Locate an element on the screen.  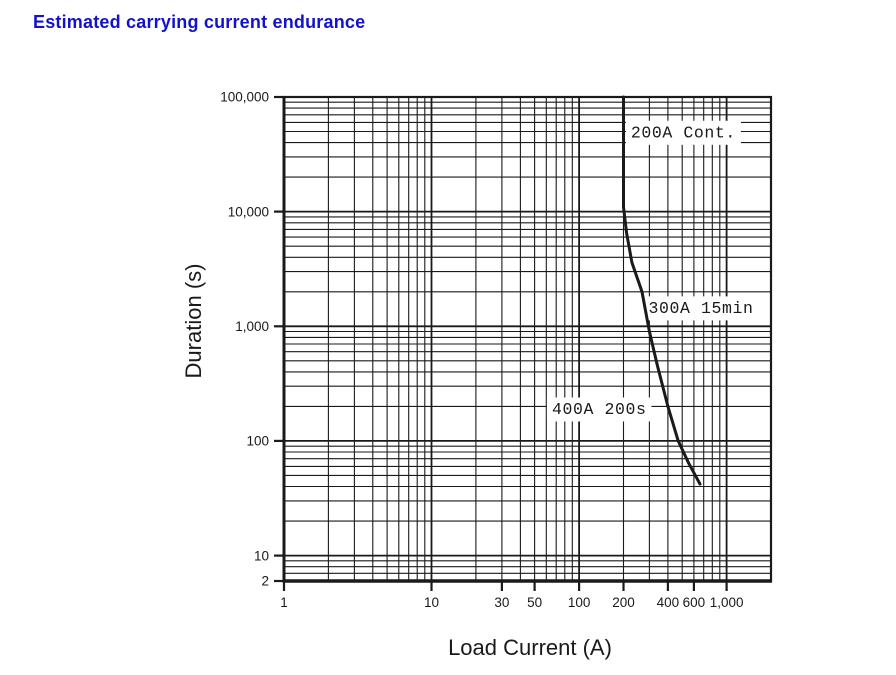
y-tick-label: 100 is located at coordinates (257, 441).